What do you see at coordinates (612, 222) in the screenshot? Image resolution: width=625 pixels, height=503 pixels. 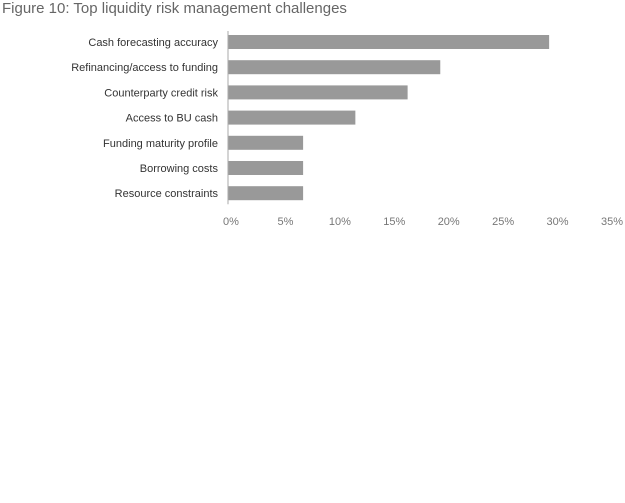 I see `x-tick-label: 35%` at bounding box center [612, 222].